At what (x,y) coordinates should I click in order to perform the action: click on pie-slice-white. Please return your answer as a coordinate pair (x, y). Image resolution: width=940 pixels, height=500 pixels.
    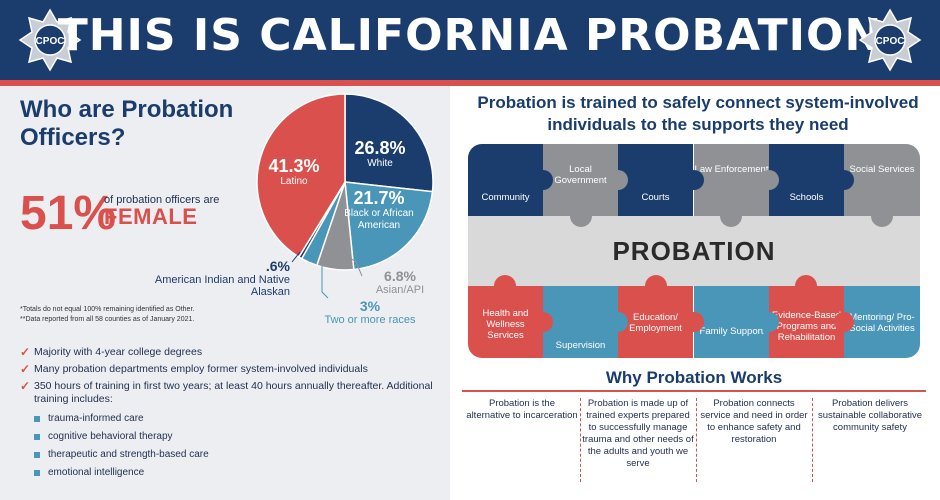
    Looking at the image, I should click on (389, 143).